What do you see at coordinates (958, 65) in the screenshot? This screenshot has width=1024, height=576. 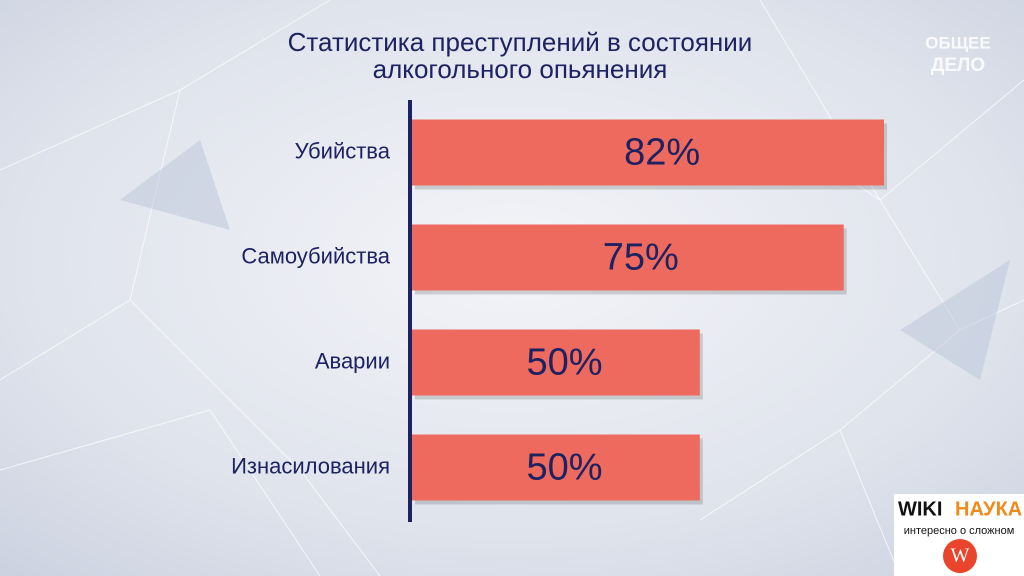 I see `channel-logo: ДЕЛО` at bounding box center [958, 65].